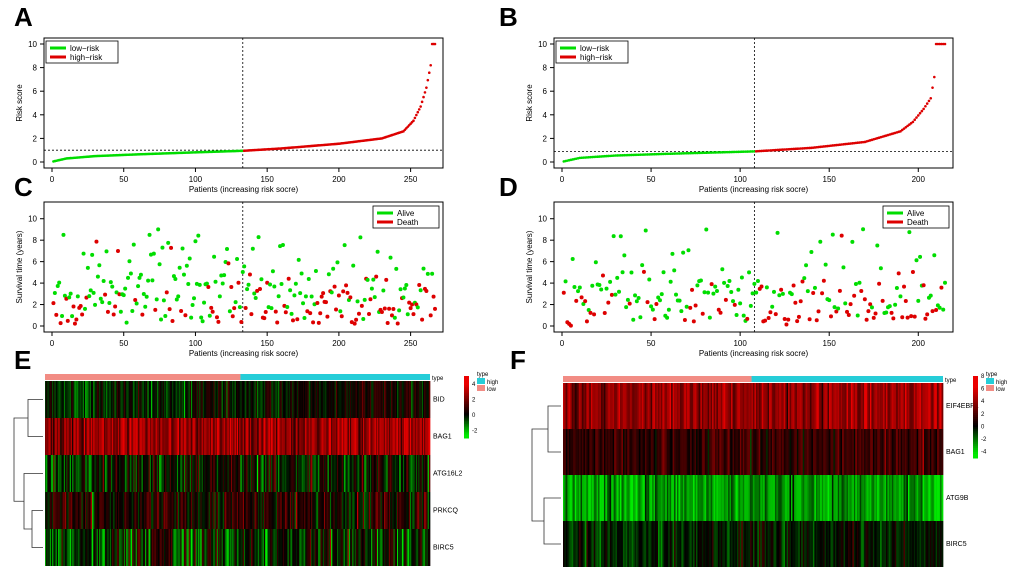 This screenshot has height=574, width=1020. What do you see at coordinates (975, 443) in the screenshot?
I see `color-scale-segment-f` at bounding box center [975, 443].